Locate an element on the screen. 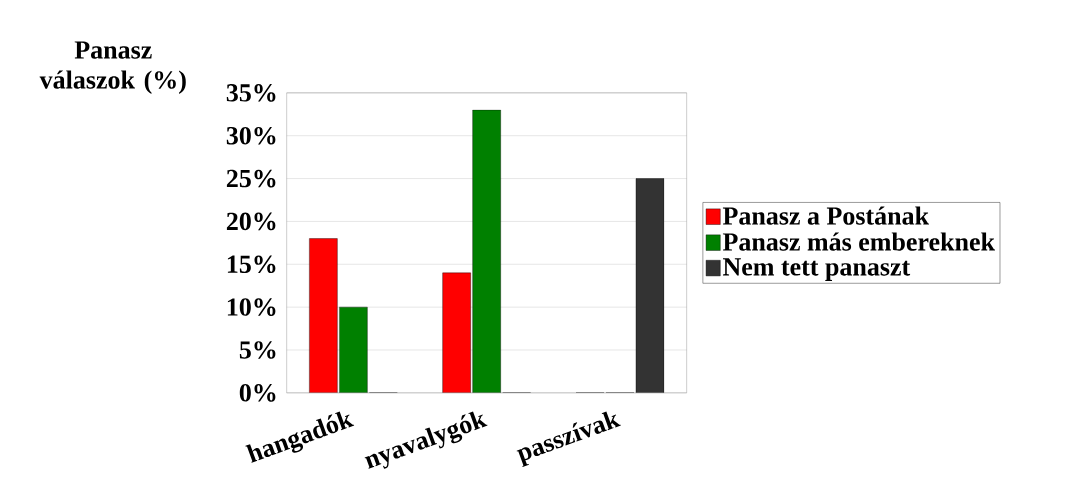 Image resolution: width=1075 pixels, height=500 pixels. legend-label: Panasz a Postának is located at coordinates (825, 215).